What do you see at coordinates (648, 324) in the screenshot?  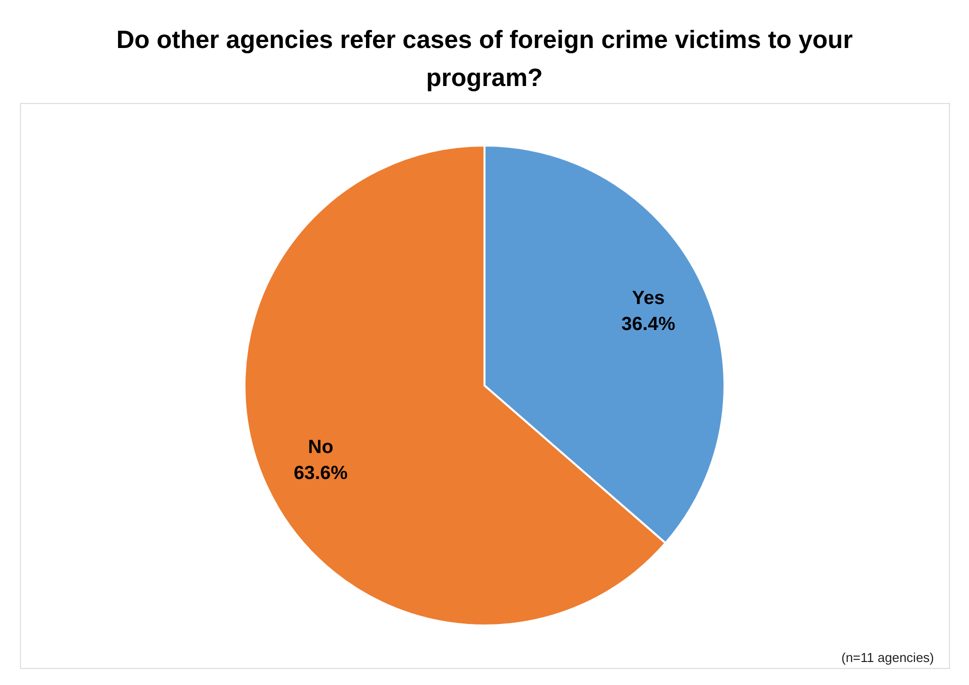 I see `data-label: 36.4%` at bounding box center [648, 324].